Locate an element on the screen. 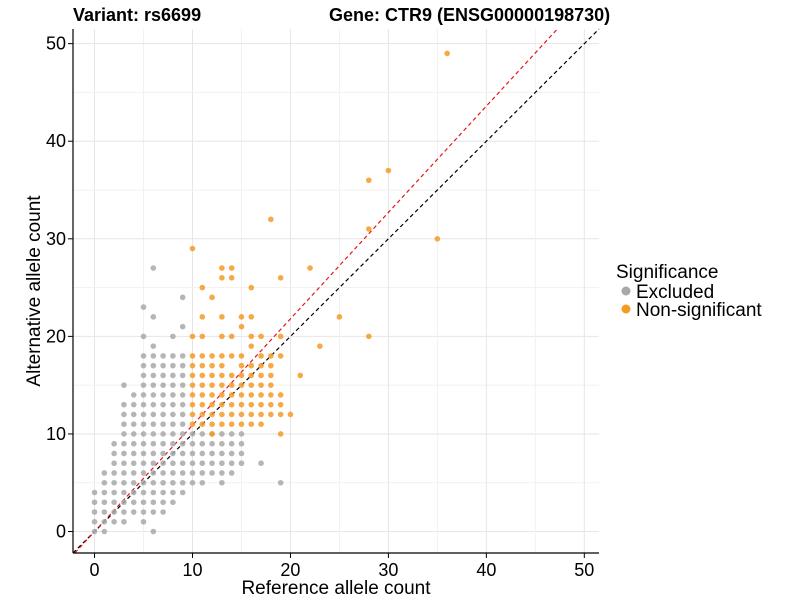 The image size is (800, 600). legend-swatch-non-significant is located at coordinates (626, 309).